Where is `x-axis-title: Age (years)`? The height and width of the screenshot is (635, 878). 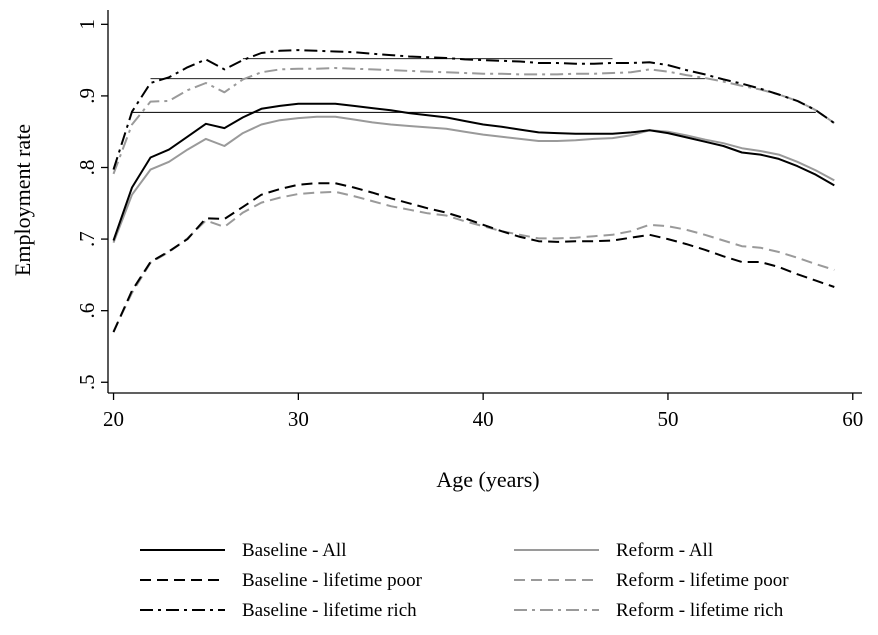
x-axis-title: Age (years) is located at coordinates (487, 479).